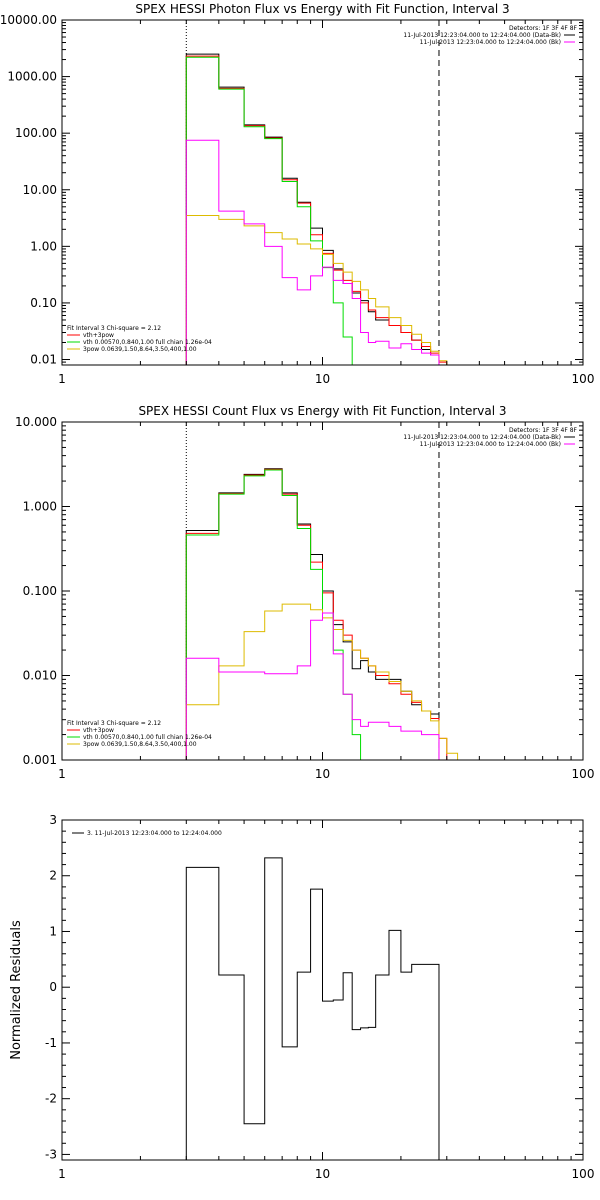 The height and width of the screenshot is (1200, 600). What do you see at coordinates (51, 1154) in the screenshot?
I see `y-tick-label: -3` at bounding box center [51, 1154].